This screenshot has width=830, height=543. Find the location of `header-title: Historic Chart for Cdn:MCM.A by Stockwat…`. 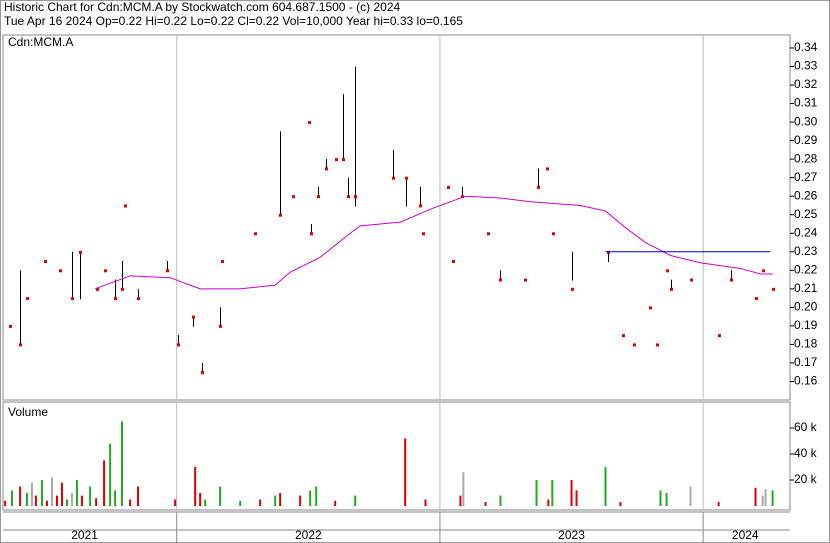

header-title: Historic Chart for Cdn:MCM.A by Stockwat… is located at coordinates (202, 7).